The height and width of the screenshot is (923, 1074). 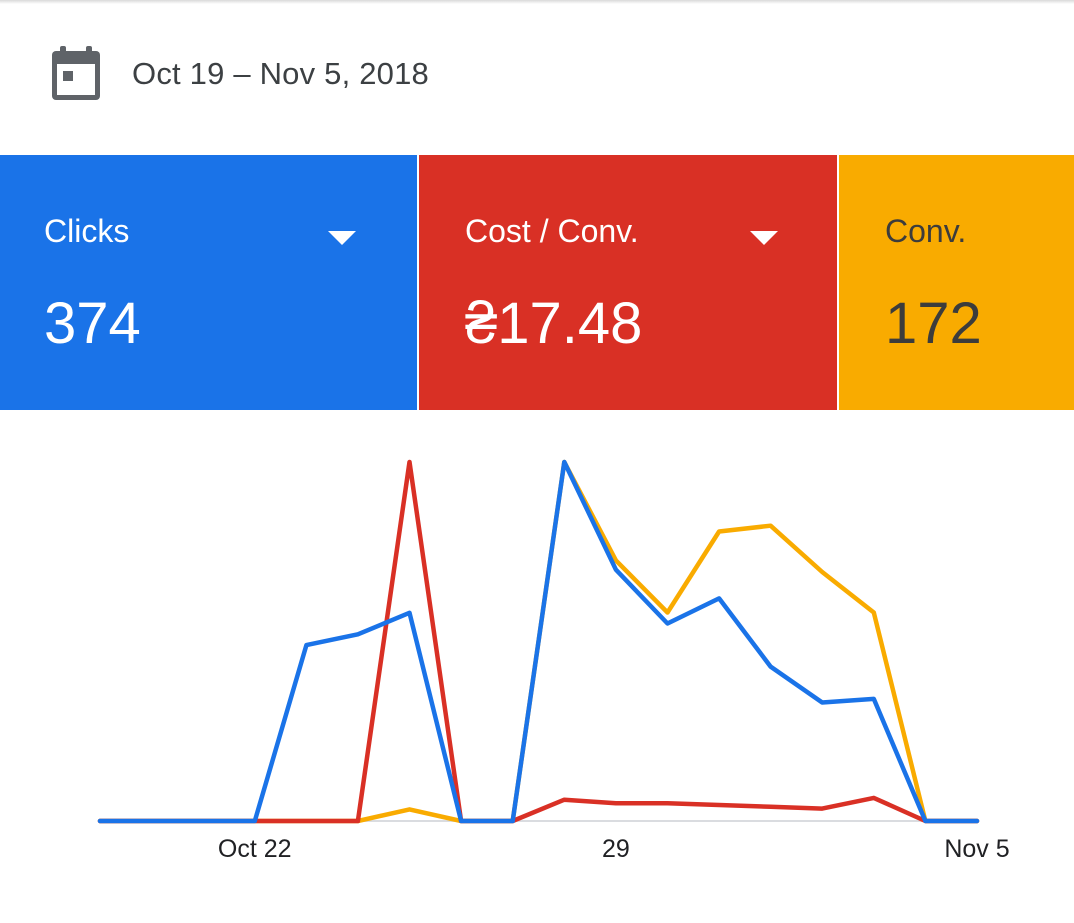 What do you see at coordinates (554, 323) in the screenshot?
I see `metric-value-cost-per-conv: ₴17.48` at bounding box center [554, 323].